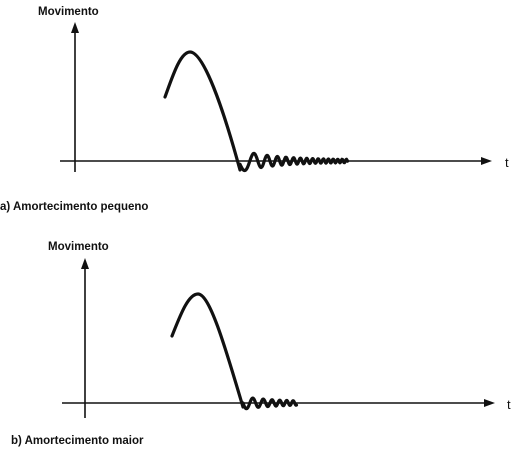 The width and height of the screenshot is (520, 452). Describe the element at coordinates (507, 162) in the screenshot. I see `panel-a-x-axis-label: t` at that location.